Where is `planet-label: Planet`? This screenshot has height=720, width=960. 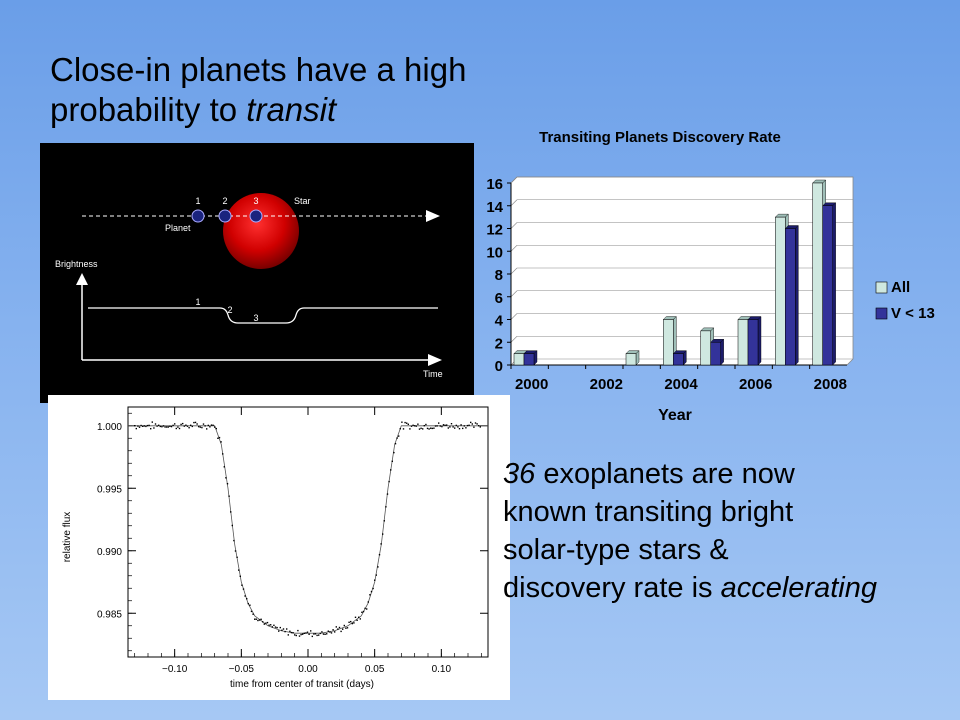 planet-label: Planet is located at coordinates (178, 228).